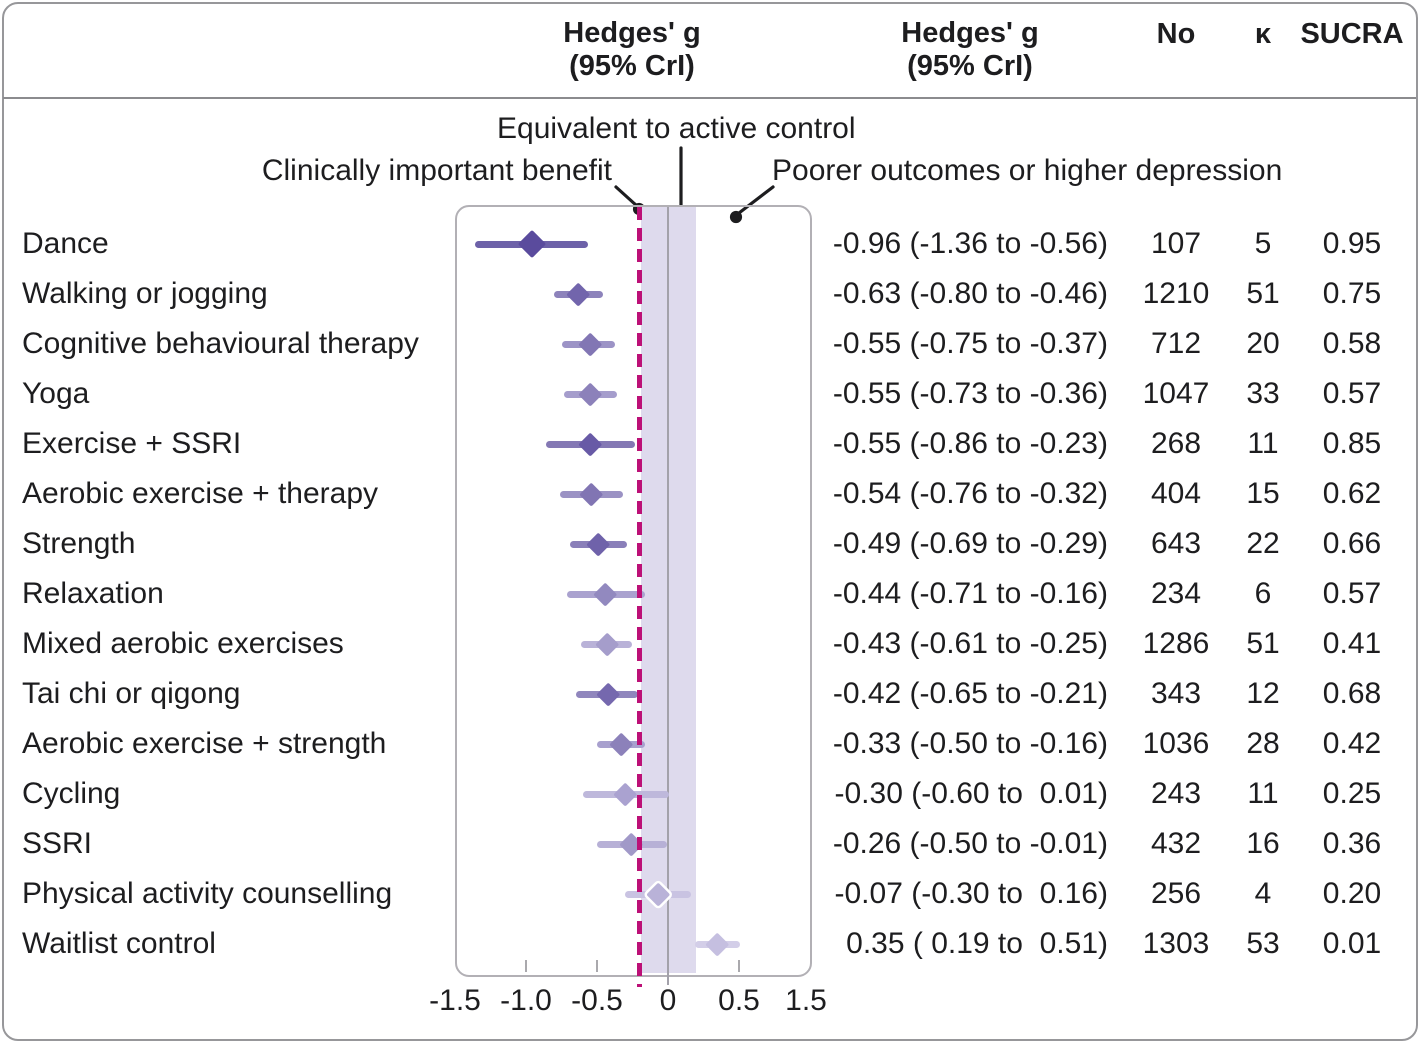  I want to click on header-kappa: κ, so click(1263, 34).